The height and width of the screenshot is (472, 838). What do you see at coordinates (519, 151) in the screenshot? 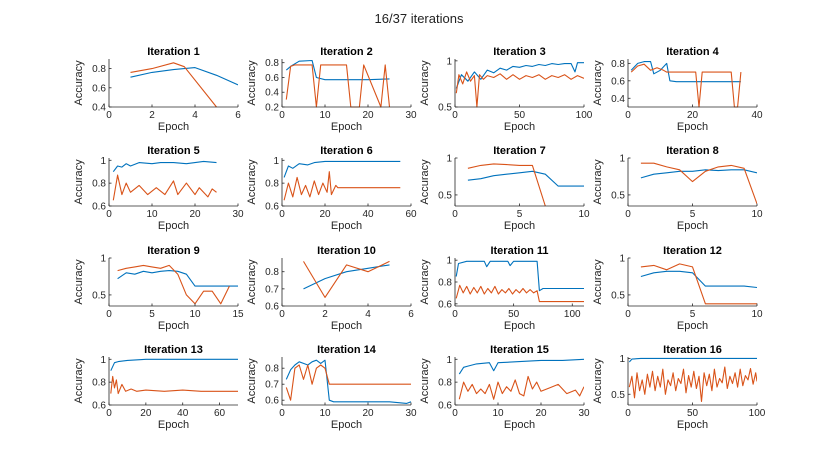
I see `subplot-title: Iteration 7` at bounding box center [519, 151].